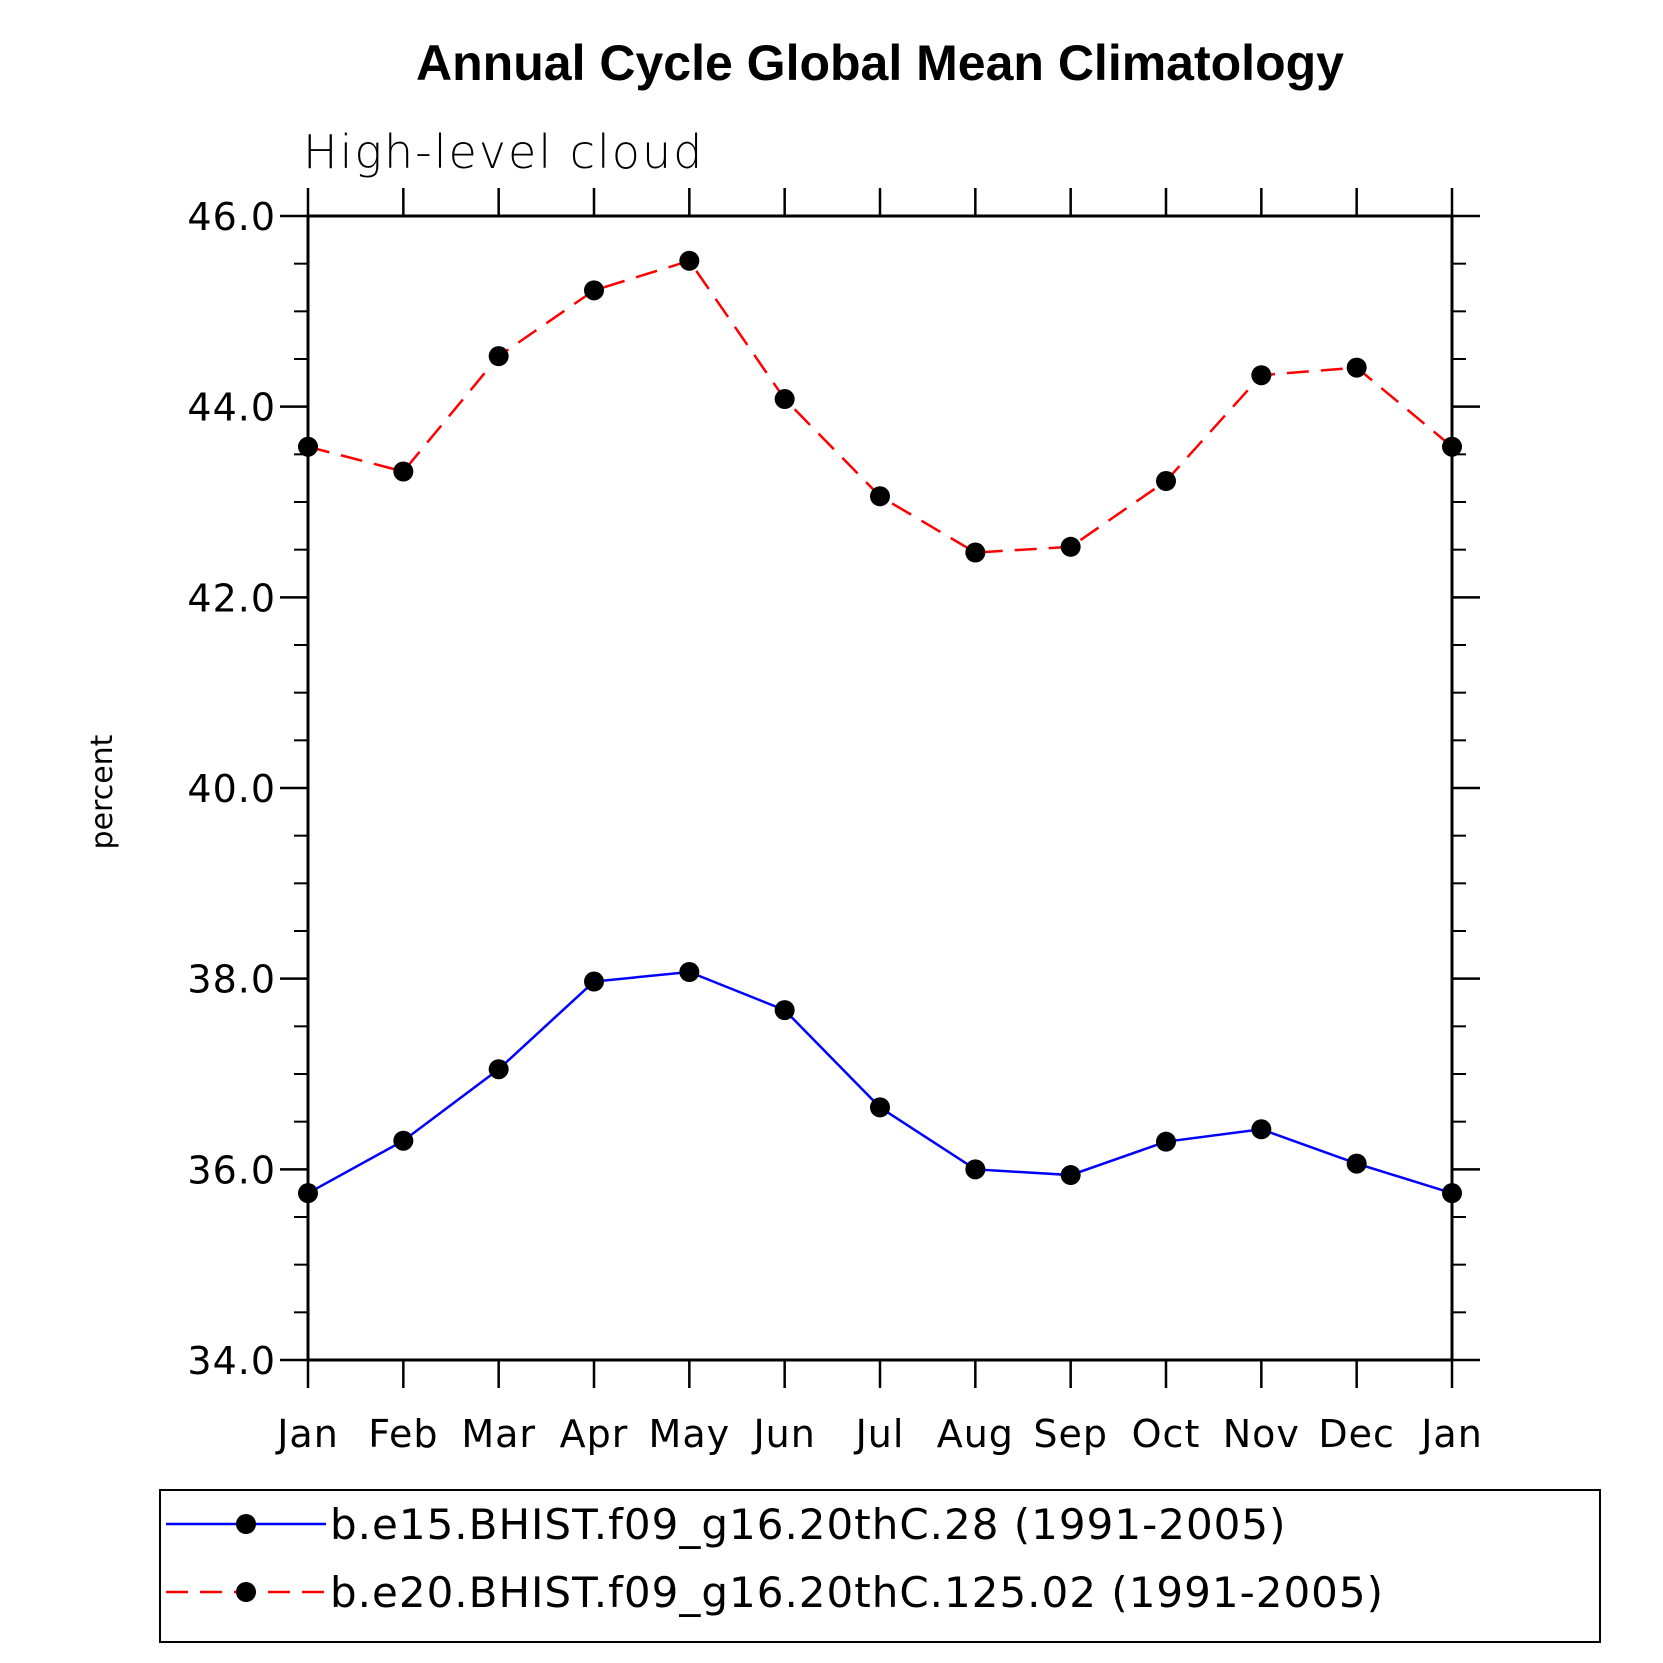 This screenshot has width=1663, height=1663. Describe the element at coordinates (1166, 1434) in the screenshot. I see `x-tick-label: Oct` at that location.